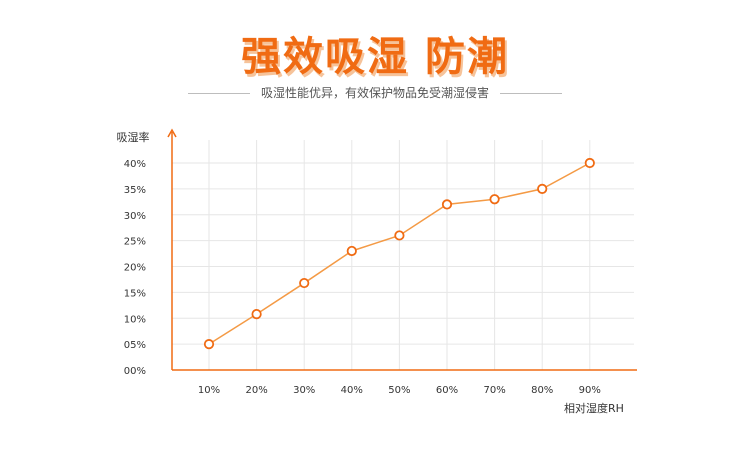 The image size is (750, 449). I want to click on y-axis-label: 吸湿率, so click(133, 137).